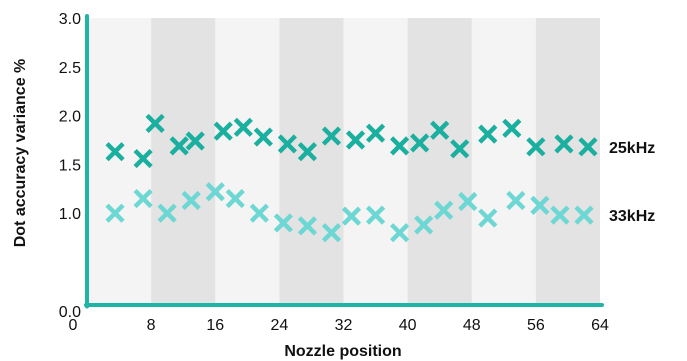  I want to click on x-tick-label: 40, so click(408, 325).